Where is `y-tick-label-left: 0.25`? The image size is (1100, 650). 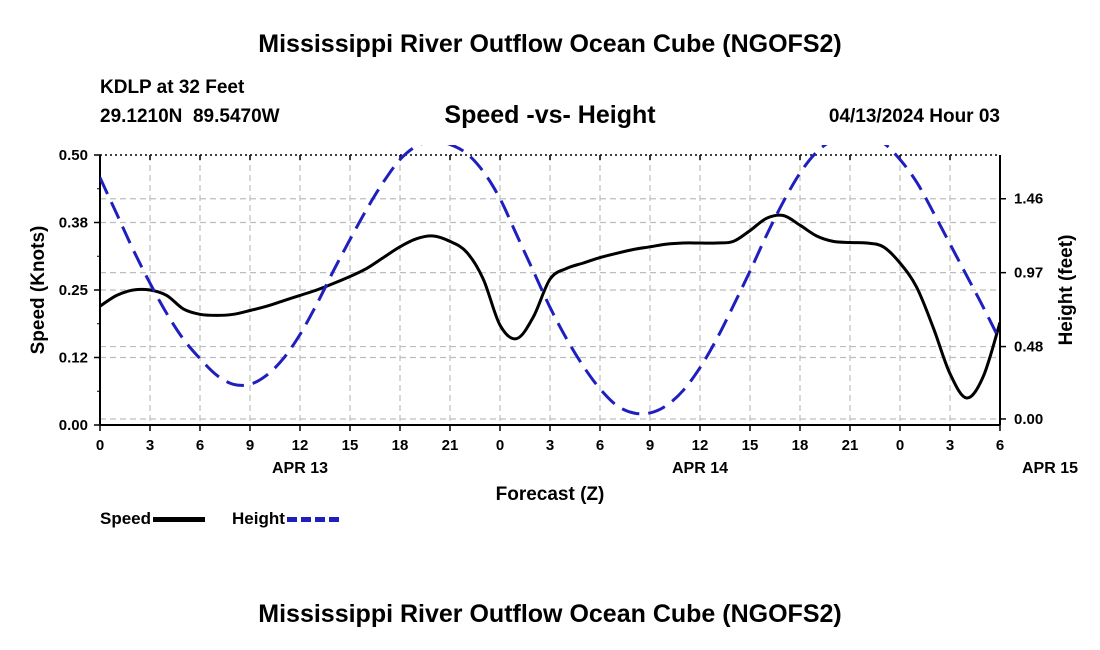 y-tick-label-left: 0.25 is located at coordinates (73, 290).